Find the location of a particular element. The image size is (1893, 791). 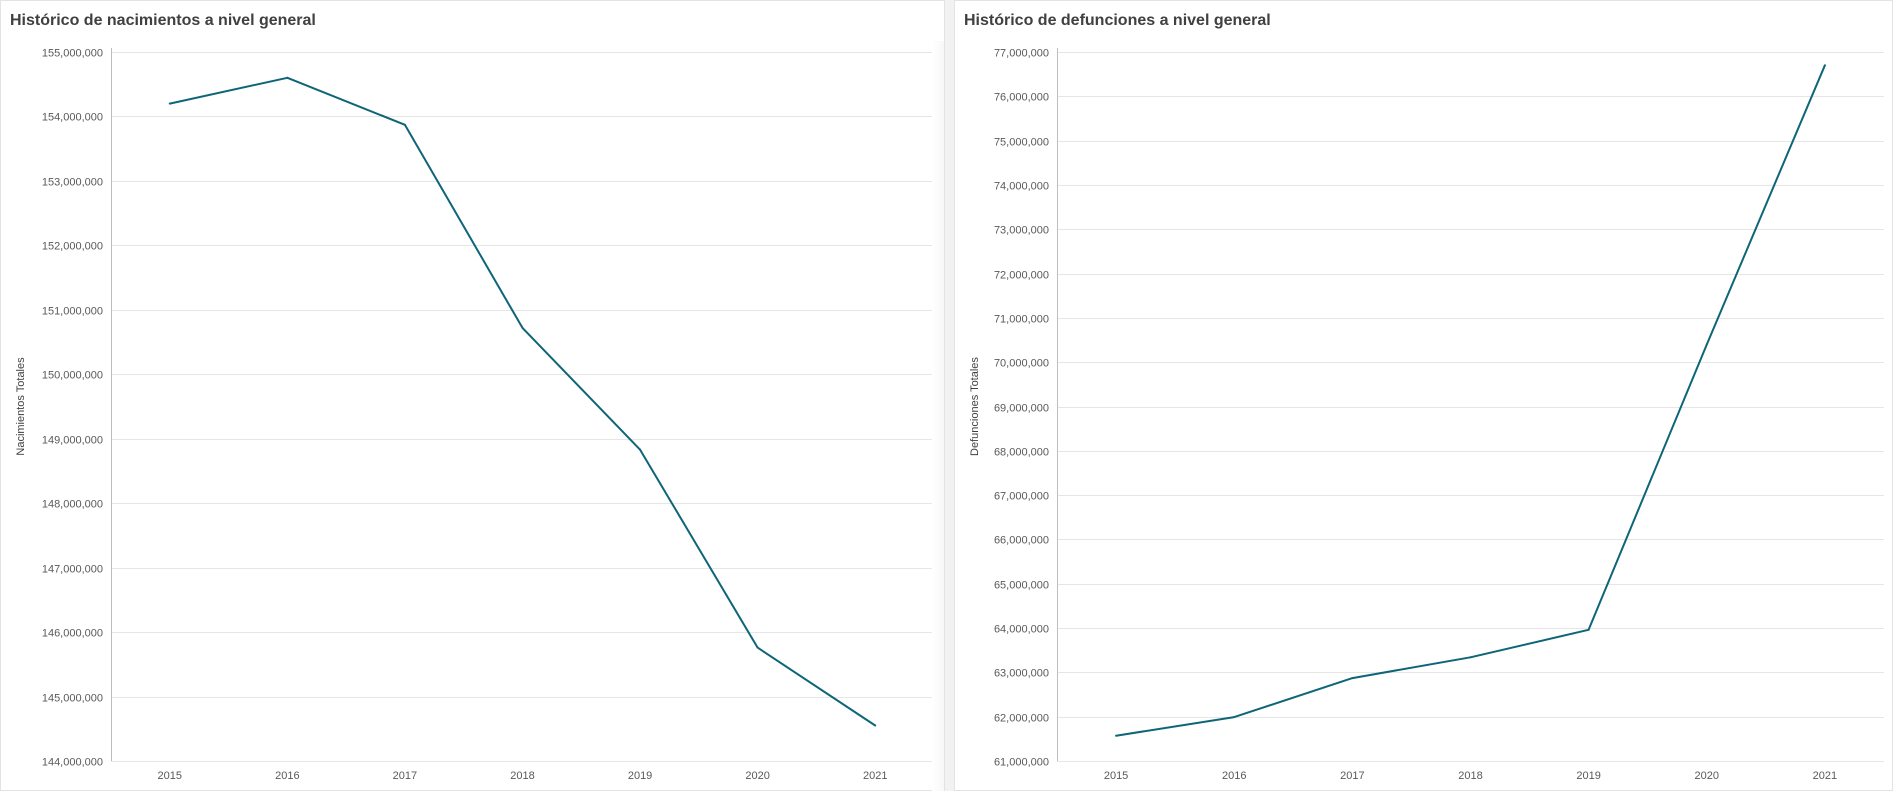

deaths-y-axis-title: Defunciones Totales is located at coordinates (975, 406).